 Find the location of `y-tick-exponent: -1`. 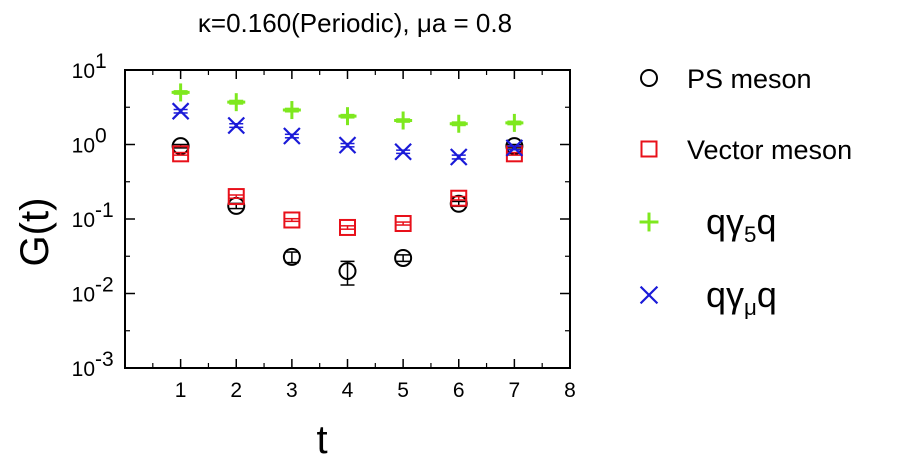

y-tick-exponent: -1 is located at coordinates (104, 210).